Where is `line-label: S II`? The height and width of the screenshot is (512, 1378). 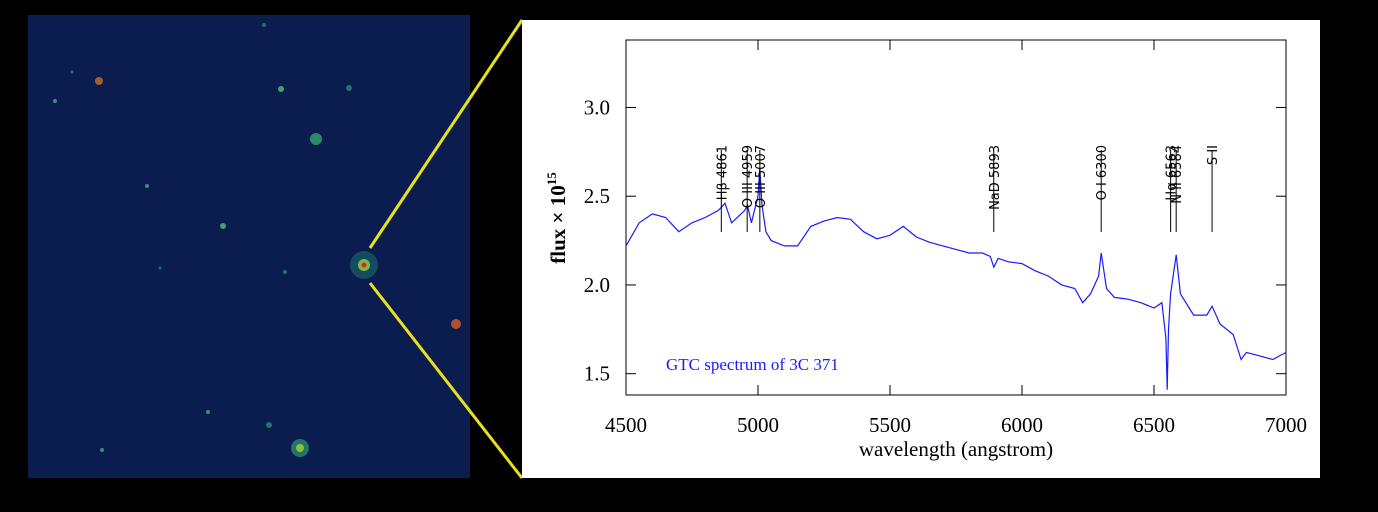
line-label: S II is located at coordinates (1213, 155).